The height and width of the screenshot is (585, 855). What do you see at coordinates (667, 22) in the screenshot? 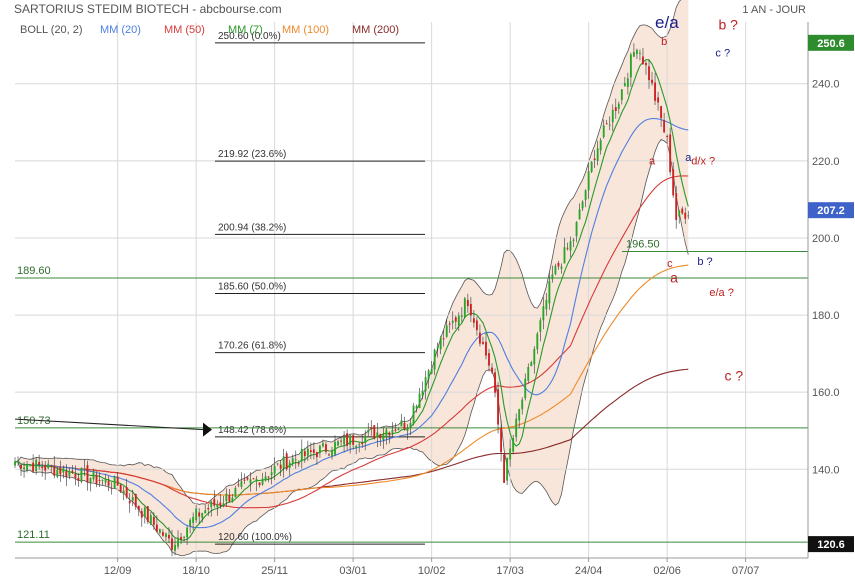
I see `wave-annotation: e/a` at bounding box center [667, 22].